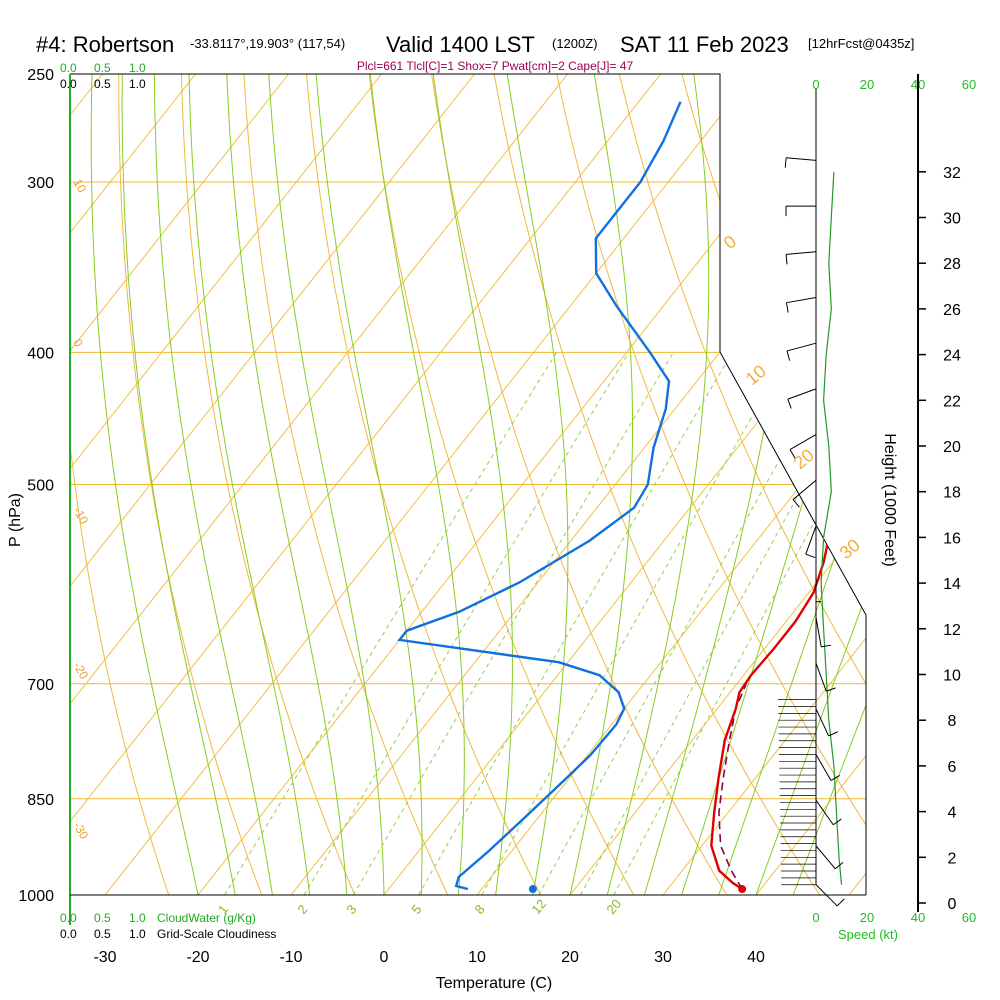 The height and width of the screenshot is (1000, 1000). What do you see at coordinates (477, 957) in the screenshot?
I see `temperature-tick-label: 10` at bounding box center [477, 957].